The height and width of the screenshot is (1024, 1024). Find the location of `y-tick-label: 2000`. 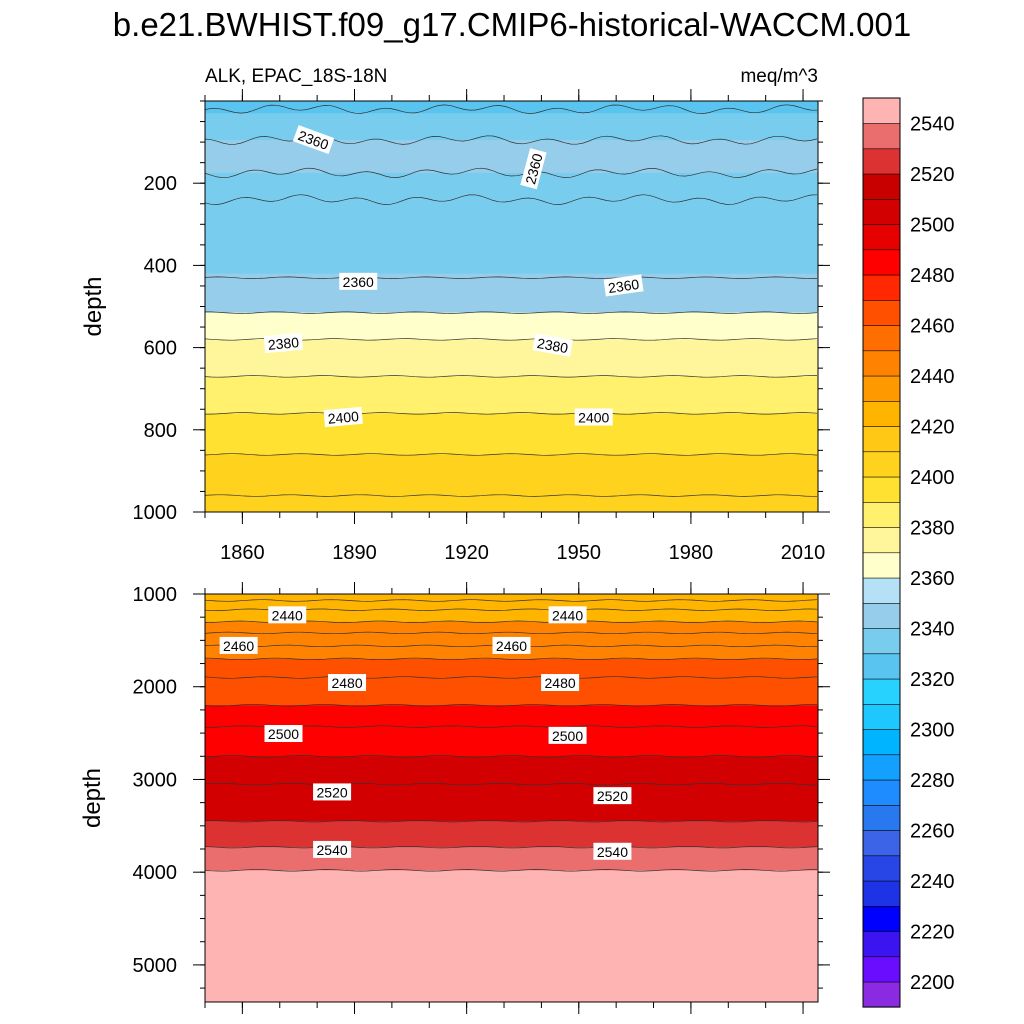

y-tick-label: 2000 is located at coordinates (155, 688).